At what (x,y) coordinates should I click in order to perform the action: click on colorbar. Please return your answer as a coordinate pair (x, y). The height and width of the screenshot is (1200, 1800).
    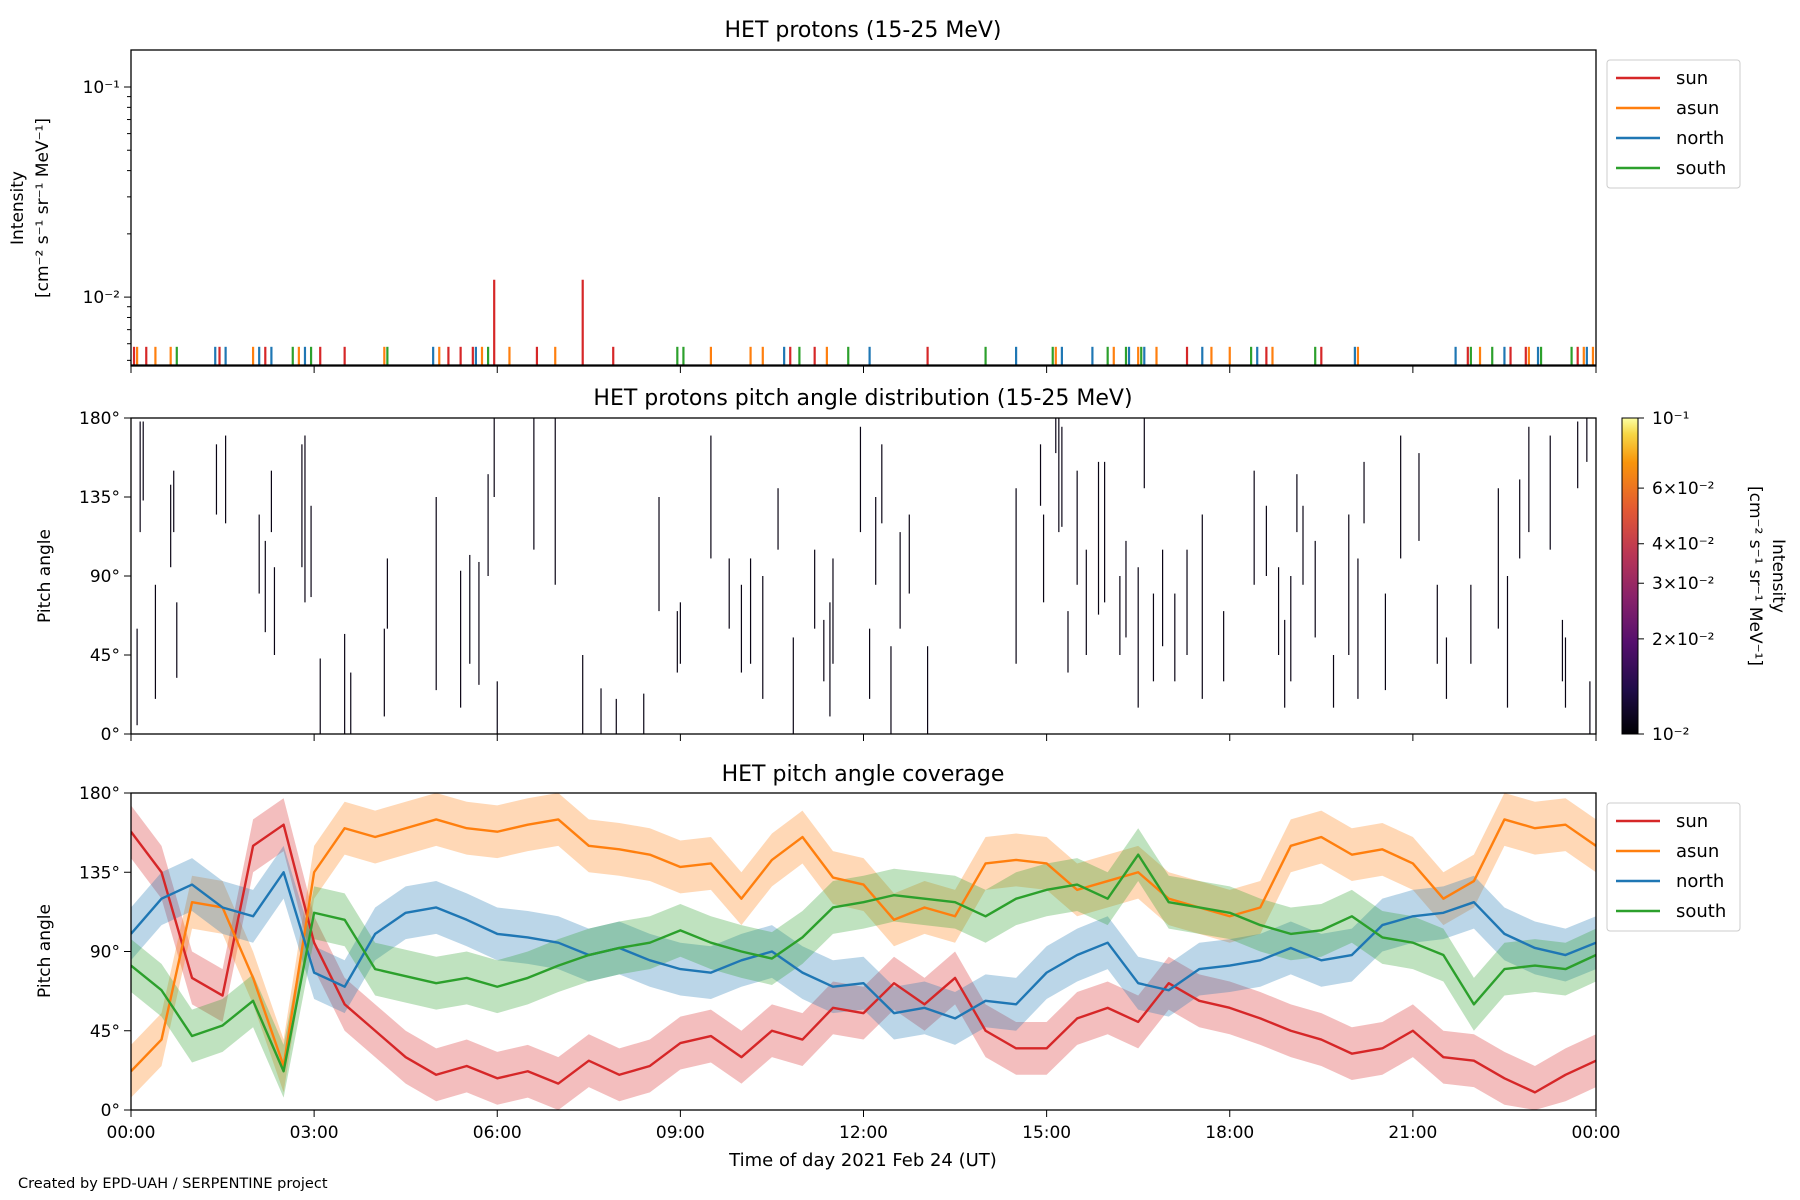
    Looking at the image, I should click on (1630, 576).